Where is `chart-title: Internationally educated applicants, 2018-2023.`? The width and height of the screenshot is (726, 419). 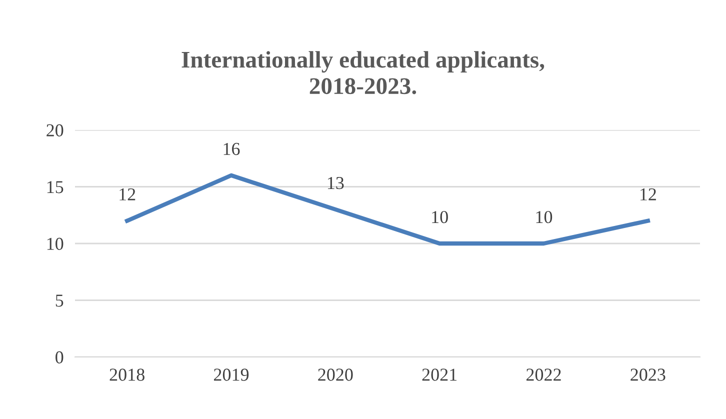 chart-title: Internationally educated applicants, 2018-2023. is located at coordinates (363, 72).